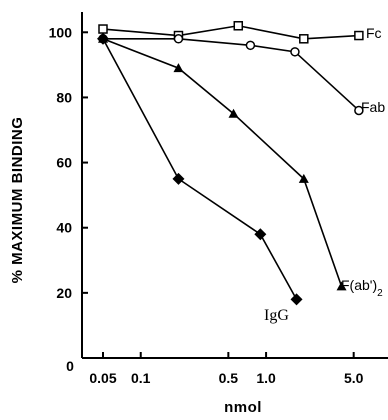 The width and height of the screenshot is (388, 420). What do you see at coordinates (102, 378) in the screenshot?
I see `x-tick-label: 0.05` at bounding box center [102, 378].